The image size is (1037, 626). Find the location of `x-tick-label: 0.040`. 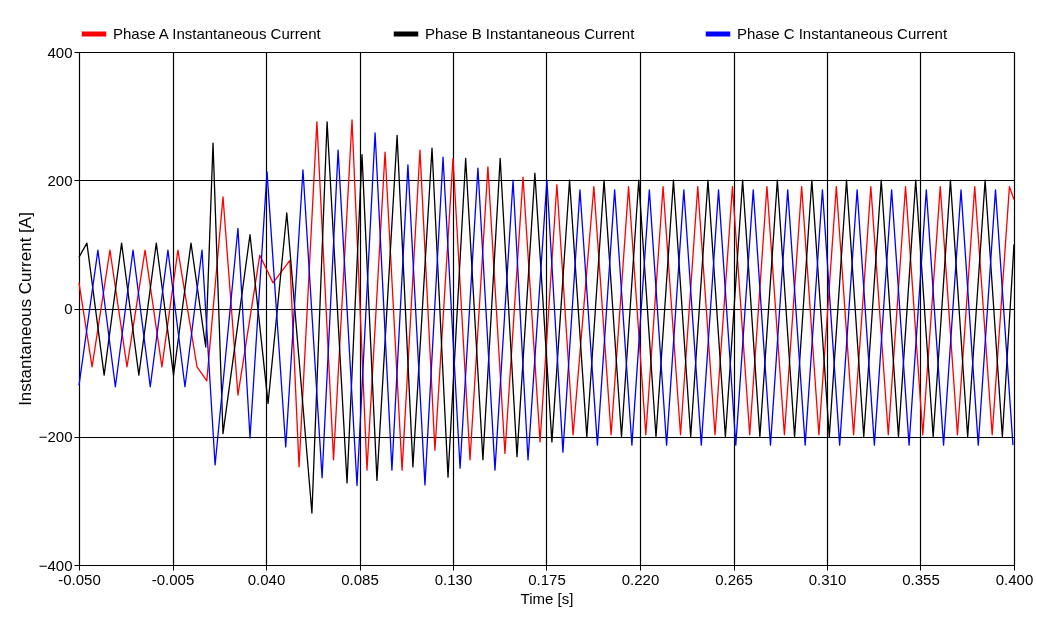

x-tick-label: 0.040 is located at coordinates (266, 579).